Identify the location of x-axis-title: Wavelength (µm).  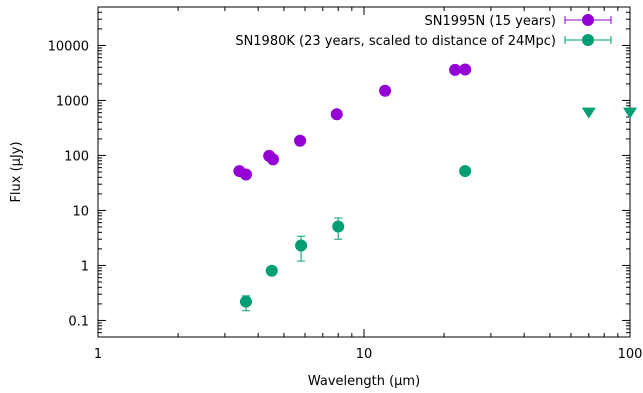
(364, 381).